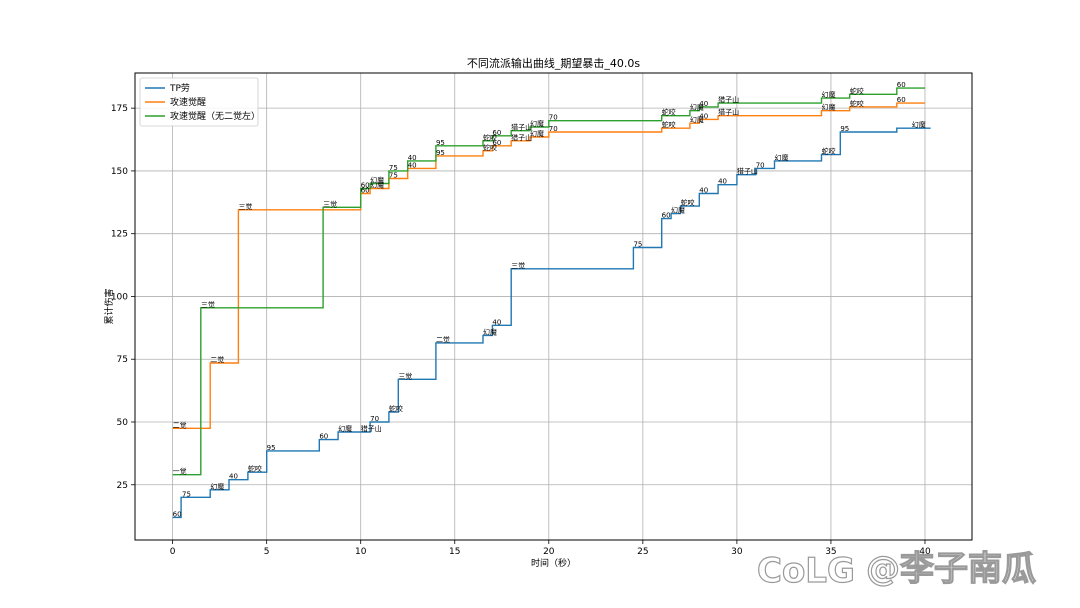  What do you see at coordinates (109, 306) in the screenshot?
I see `y-axis-label: 累计伤害` at bounding box center [109, 306].